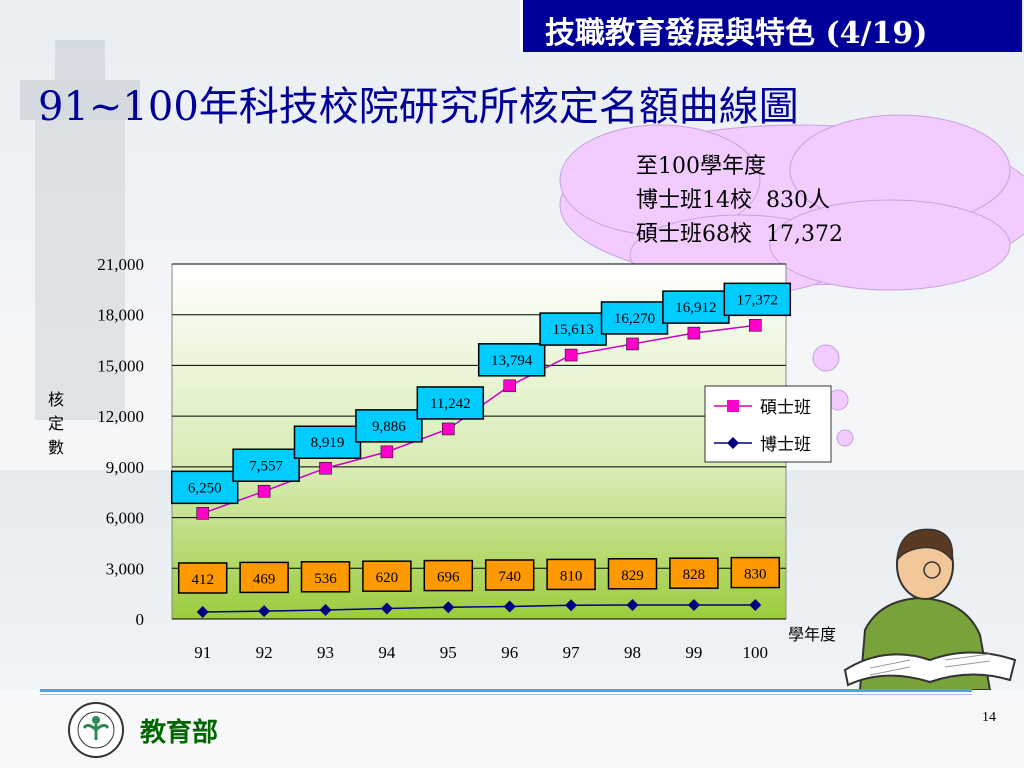 Image resolution: width=1024 pixels, height=768 pixels. Describe the element at coordinates (632, 652) in the screenshot. I see `x-tick-label: 98` at that location.